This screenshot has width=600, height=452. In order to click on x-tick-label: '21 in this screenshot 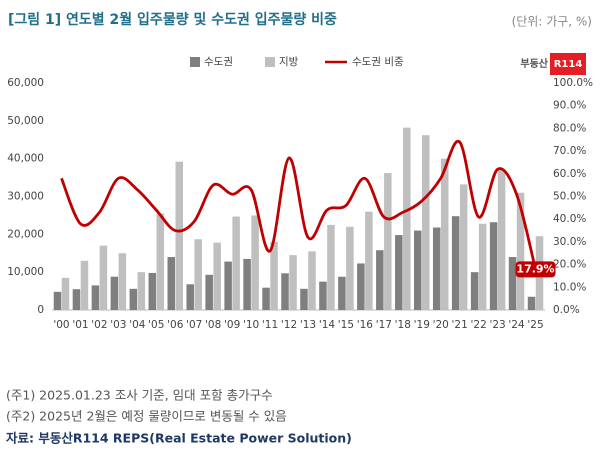, I will do `click(460, 325)`.